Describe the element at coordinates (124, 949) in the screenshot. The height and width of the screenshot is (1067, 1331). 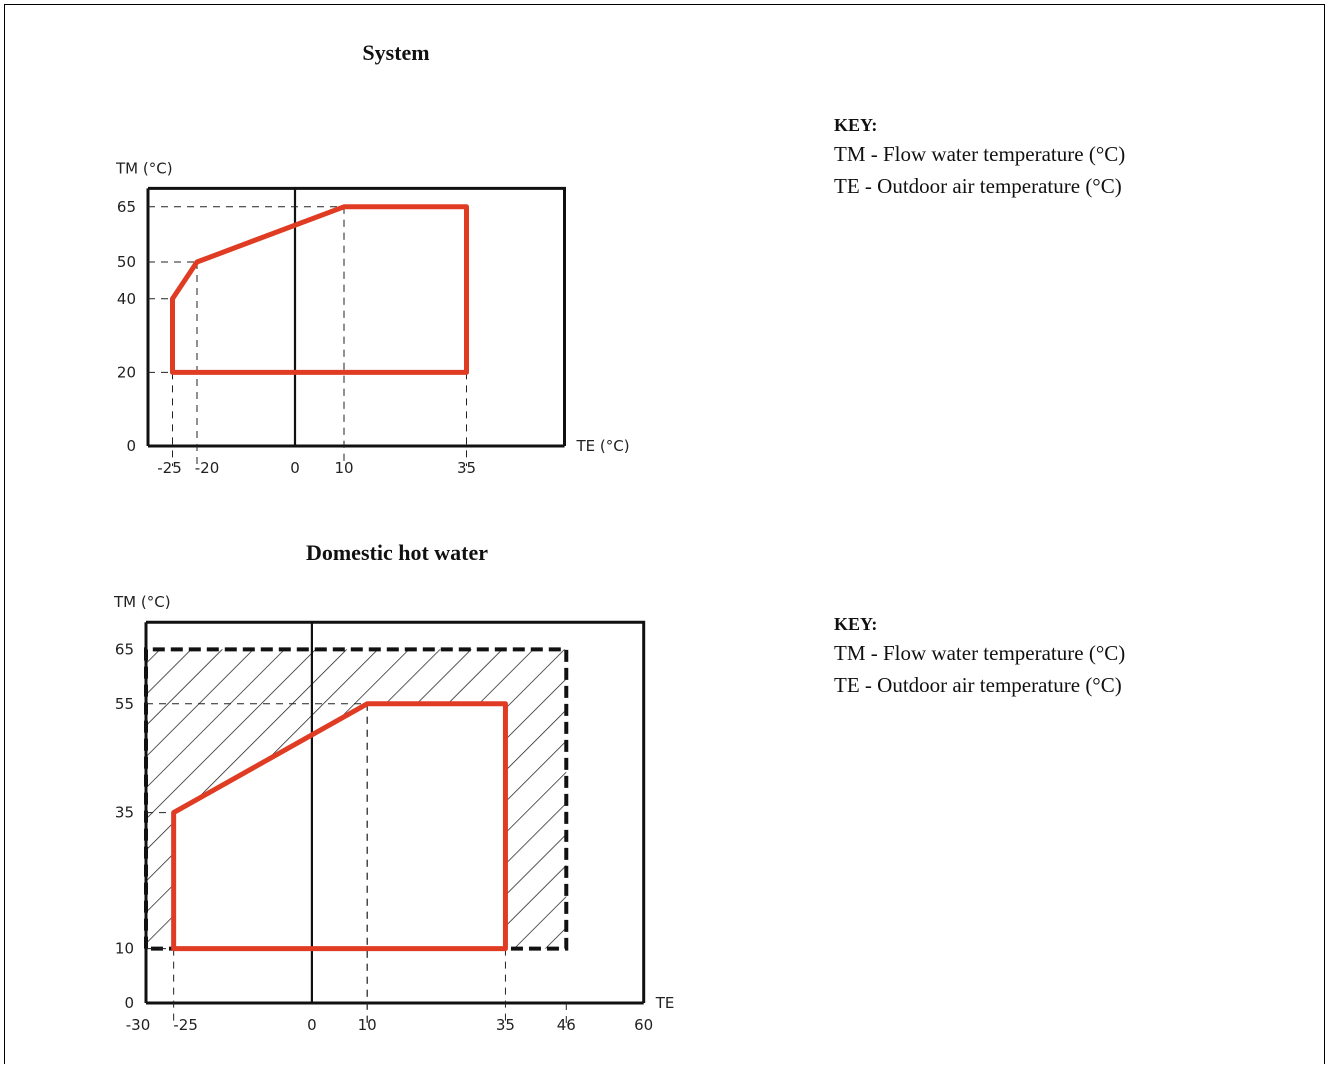
I see `y-tick-label: 10` at that location.